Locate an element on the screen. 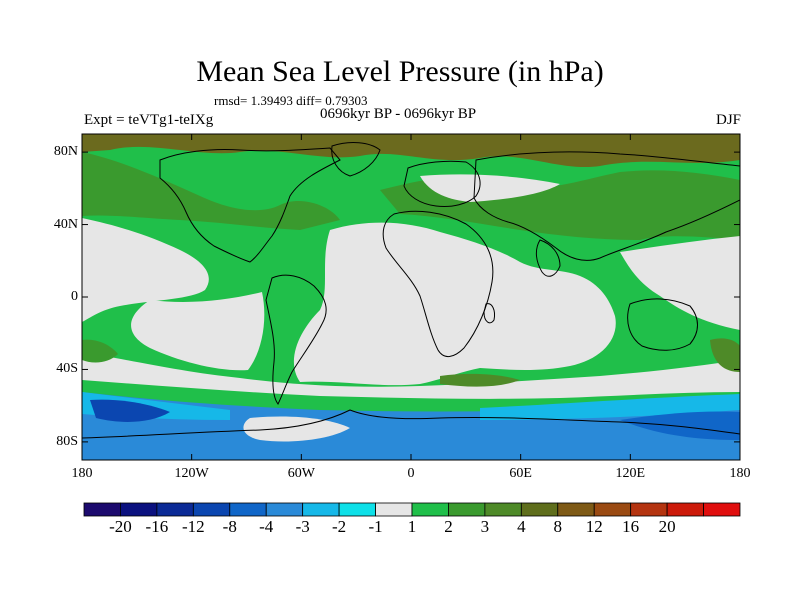 This screenshot has width=800, height=600. colorbar-label: 12 is located at coordinates (594, 526).